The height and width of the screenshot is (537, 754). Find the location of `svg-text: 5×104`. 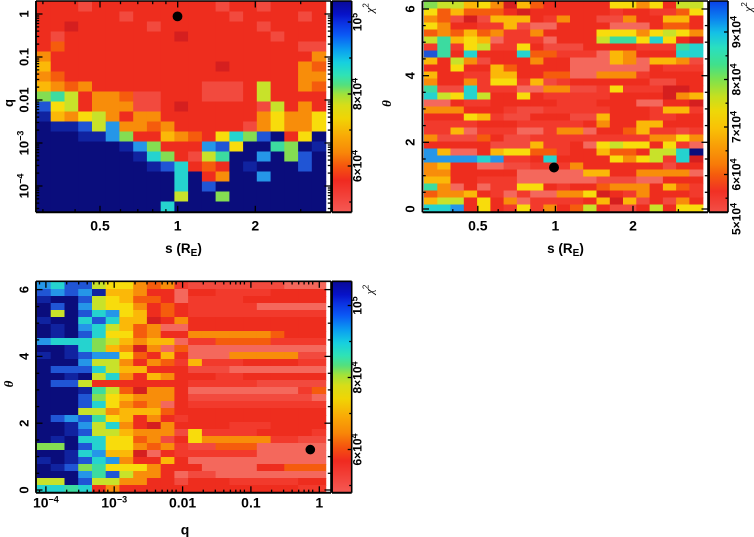

svg-text: 5×104 is located at coordinates (736, 219).